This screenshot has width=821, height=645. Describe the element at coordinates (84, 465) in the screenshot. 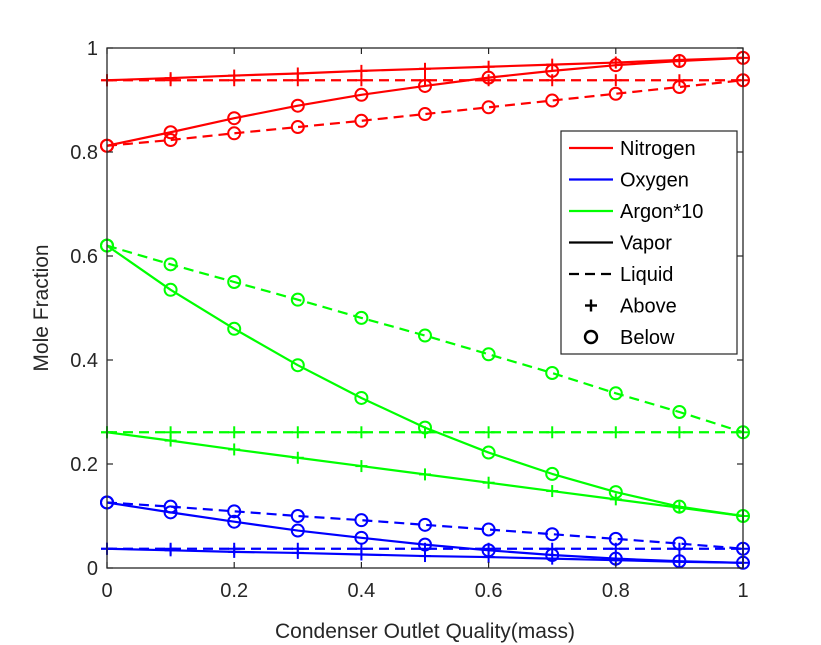

I see `y-tick-label: 0.2` at that location.